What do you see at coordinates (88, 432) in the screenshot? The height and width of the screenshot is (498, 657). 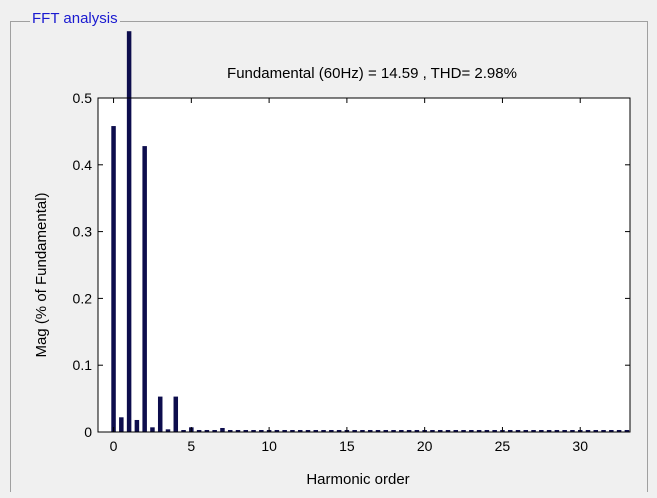 I see `y-tick-label: 0` at bounding box center [88, 432].